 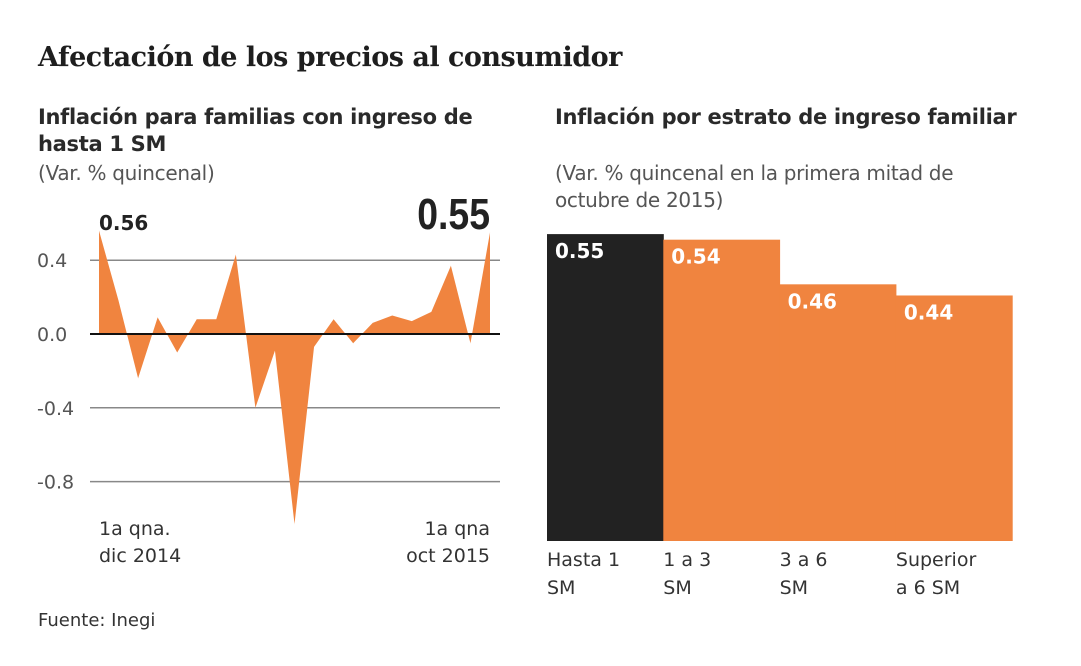 I want to click on x-start-label: dic 2014, so click(x=140, y=556).